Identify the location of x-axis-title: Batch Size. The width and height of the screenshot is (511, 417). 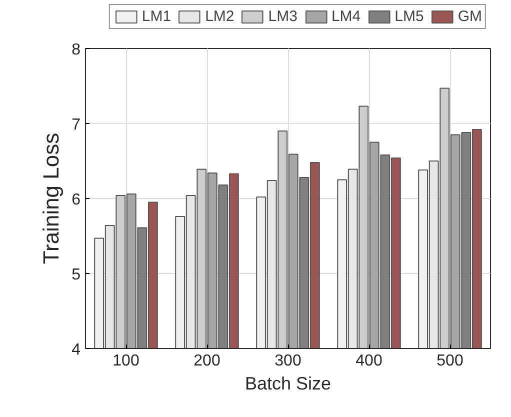
(288, 384).